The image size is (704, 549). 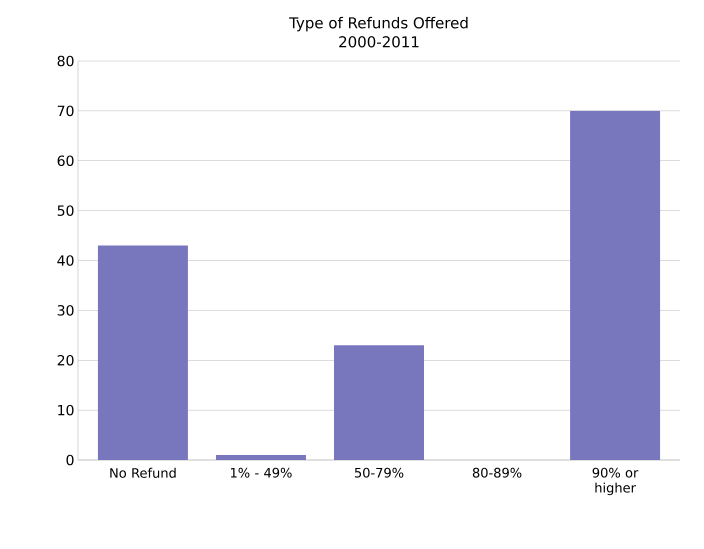 I want to click on x-tick-label: 1% - 49%, so click(x=261, y=473).